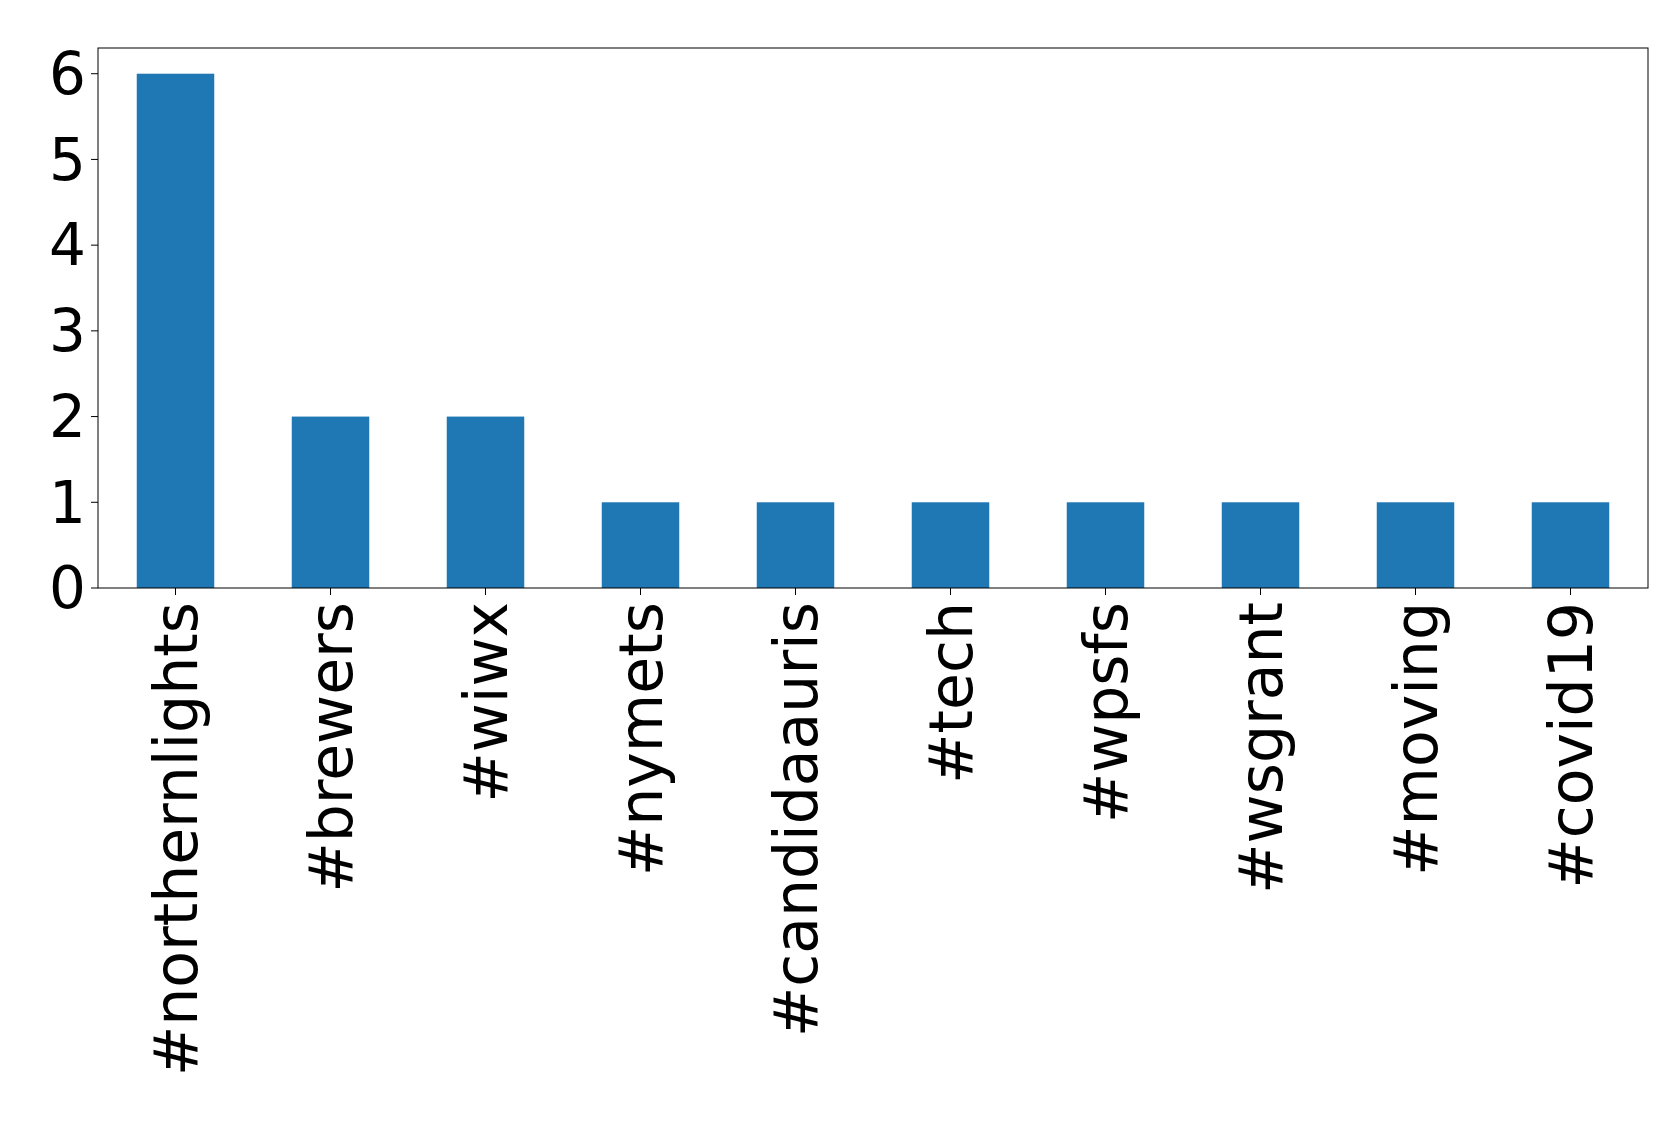  Describe the element at coordinates (67, 588) in the screenshot. I see `y-tick-label: 0` at that location.